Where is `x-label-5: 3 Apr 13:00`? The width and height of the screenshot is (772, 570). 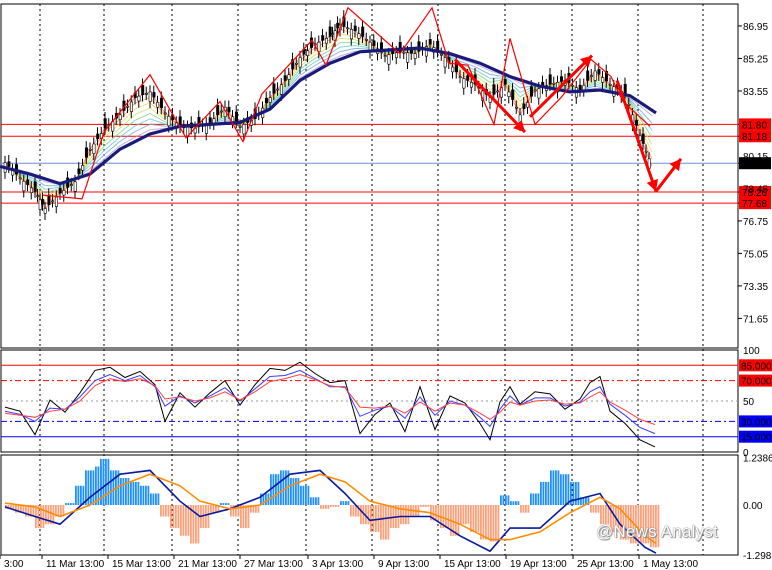 x-label-5: 3 Apr 13:00 is located at coordinates (338, 564).